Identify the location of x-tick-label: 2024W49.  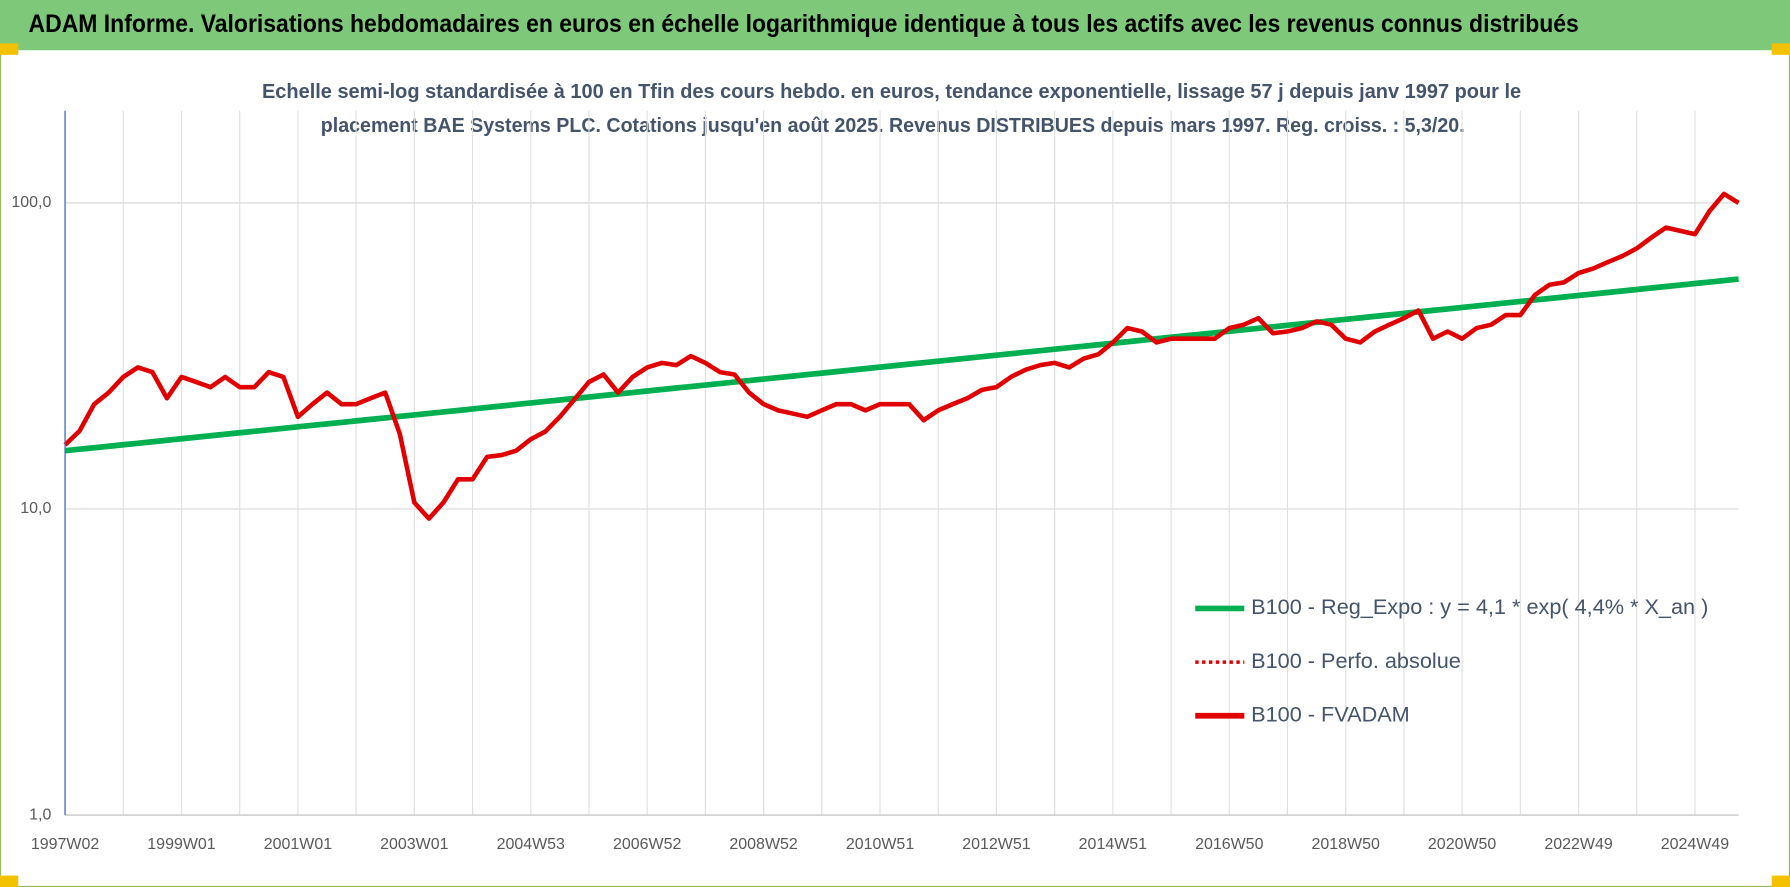
(1695, 844).